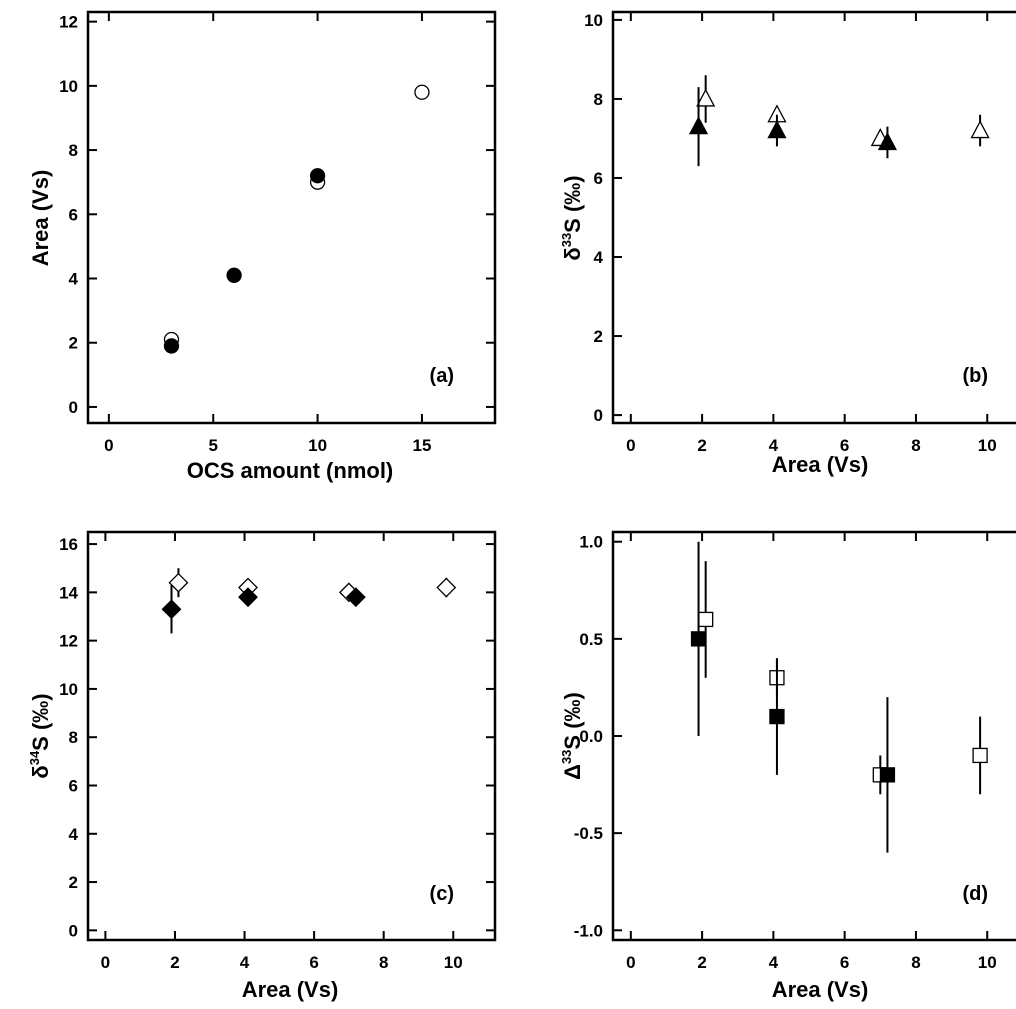 The image size is (1016, 1009). What do you see at coordinates (591, 736) in the screenshot?
I see `y-tick-label: 0.0` at bounding box center [591, 736].